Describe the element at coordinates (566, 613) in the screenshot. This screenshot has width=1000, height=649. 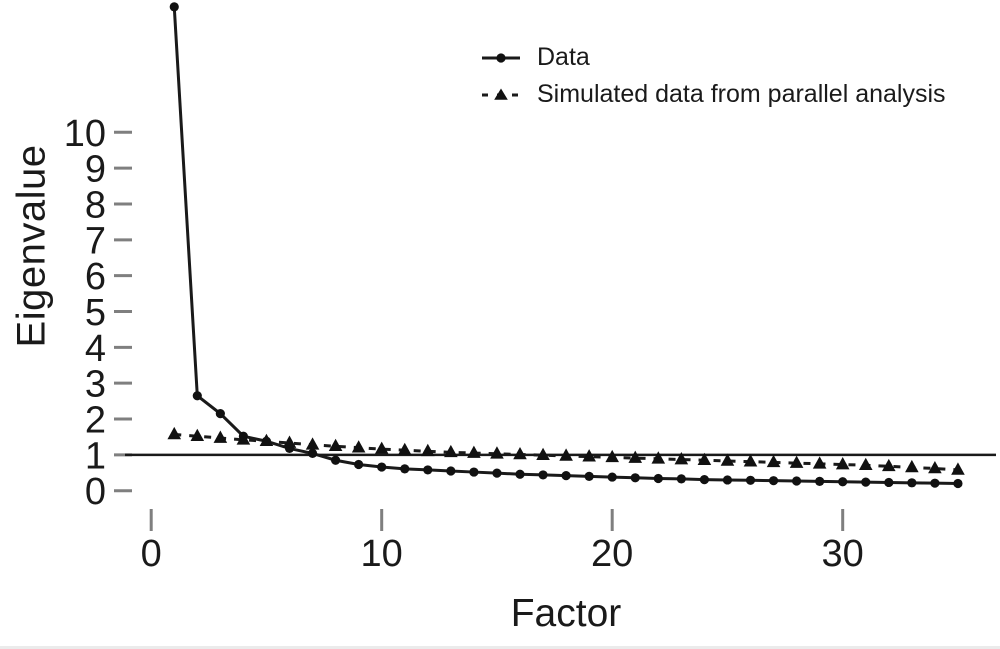
I see `x-axis-title: Factor` at that location.